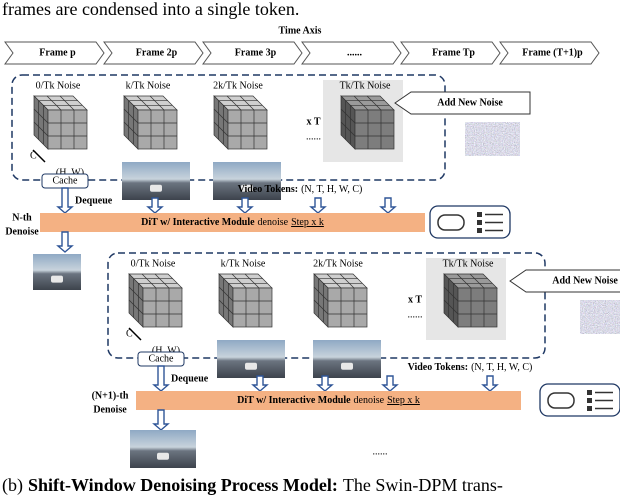 The image size is (620, 496). Describe the element at coordinates (403, 400) in the screenshot. I see `dit-step: Step x k` at that location.